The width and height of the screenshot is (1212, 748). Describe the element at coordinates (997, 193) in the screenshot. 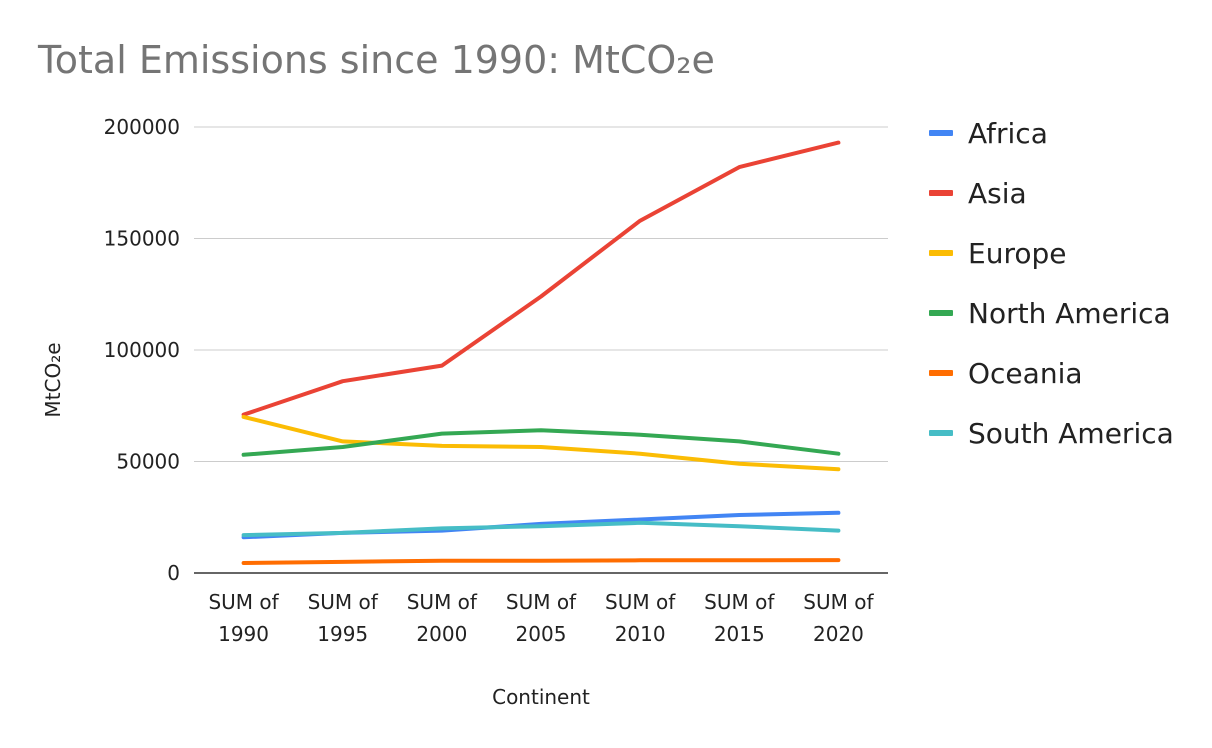

I see `legend-label-asia: Asia` at that location.